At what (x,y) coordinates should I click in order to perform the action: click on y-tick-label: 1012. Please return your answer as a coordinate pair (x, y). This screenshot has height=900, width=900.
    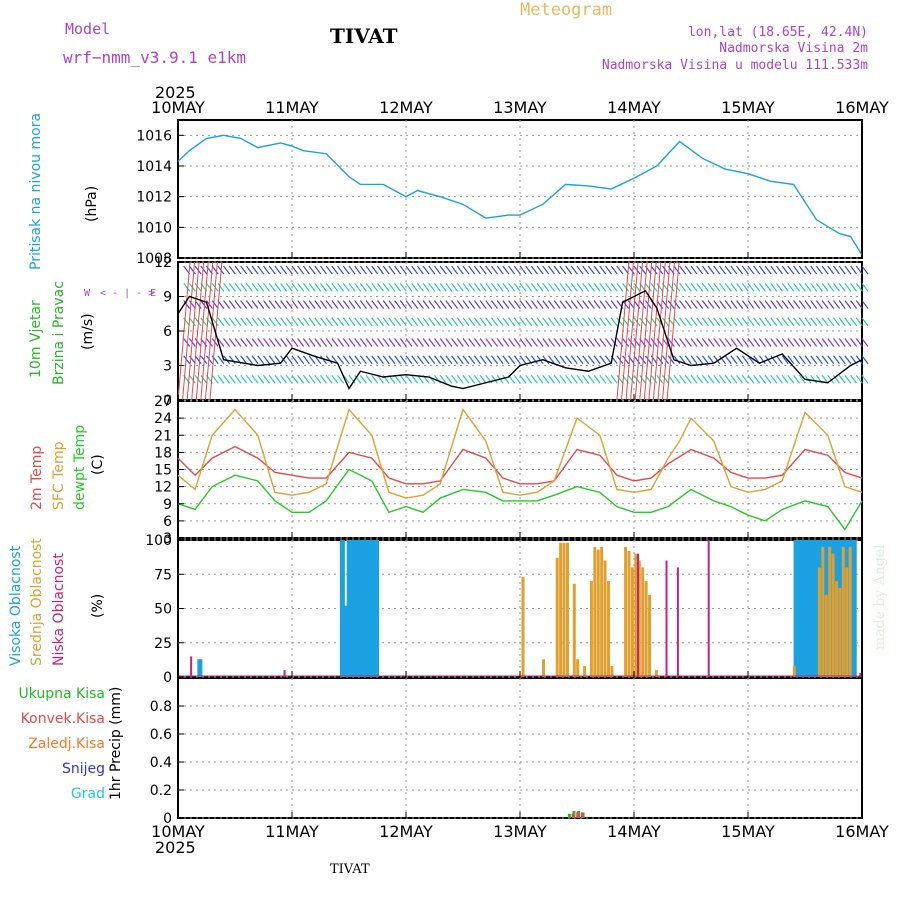
    Looking at the image, I should click on (154, 198).